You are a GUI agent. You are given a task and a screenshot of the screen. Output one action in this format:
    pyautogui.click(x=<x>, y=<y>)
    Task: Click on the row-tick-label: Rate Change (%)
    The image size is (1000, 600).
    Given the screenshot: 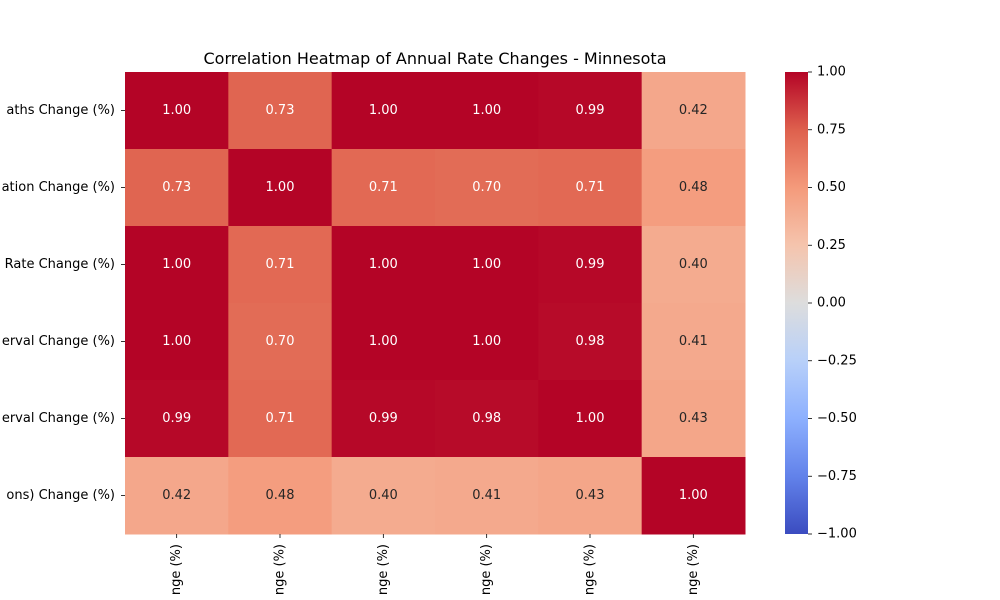 What is the action you would take?
    pyautogui.click(x=60, y=264)
    